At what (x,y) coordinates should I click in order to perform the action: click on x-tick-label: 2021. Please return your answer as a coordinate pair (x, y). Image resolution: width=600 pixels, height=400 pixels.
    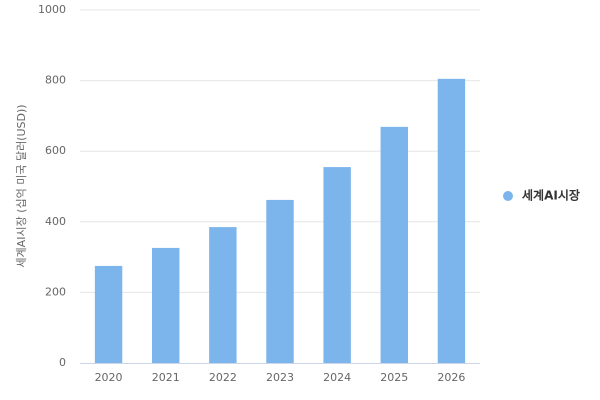
    Looking at the image, I should click on (166, 377).